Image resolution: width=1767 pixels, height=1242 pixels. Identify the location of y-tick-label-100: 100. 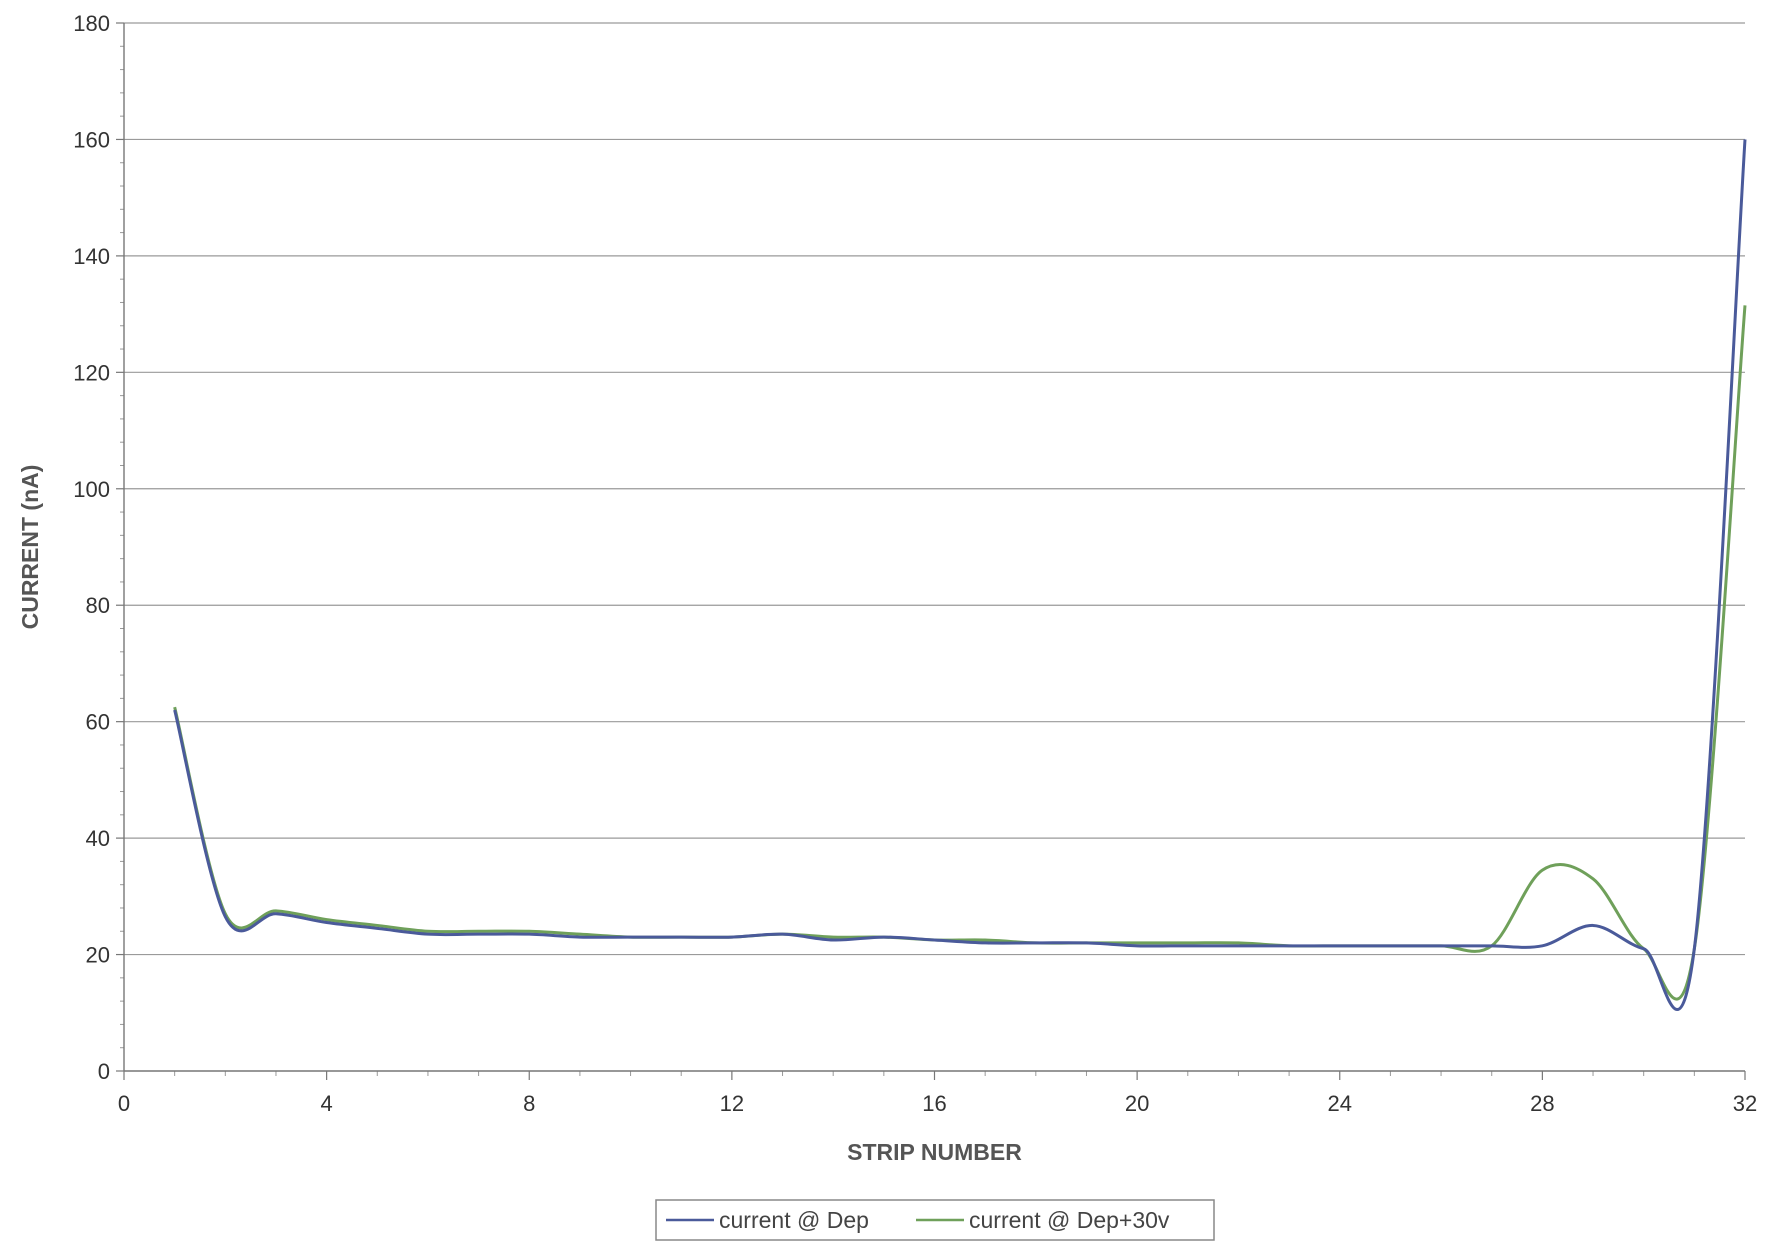
(91, 489).